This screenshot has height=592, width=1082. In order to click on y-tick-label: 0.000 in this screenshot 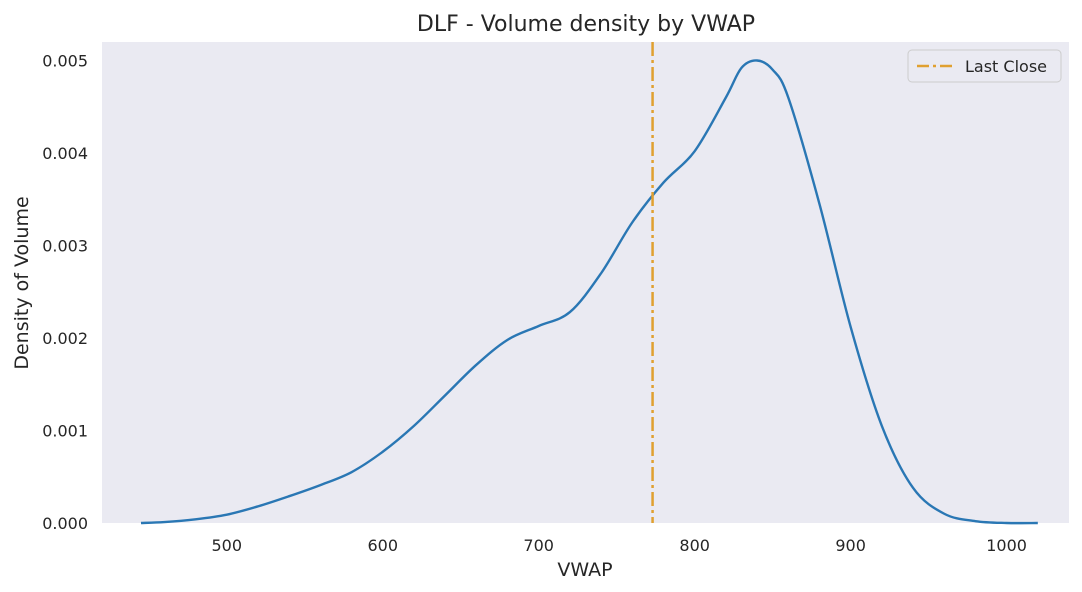, I will do `click(65, 523)`.